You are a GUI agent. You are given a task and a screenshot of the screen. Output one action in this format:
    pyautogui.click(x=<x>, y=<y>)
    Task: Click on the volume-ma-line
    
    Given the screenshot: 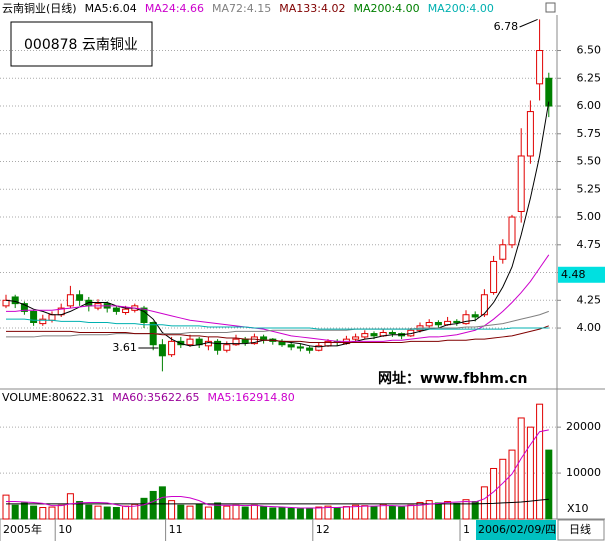 What is the action you would take?
    pyautogui.click(x=277, y=501)
    